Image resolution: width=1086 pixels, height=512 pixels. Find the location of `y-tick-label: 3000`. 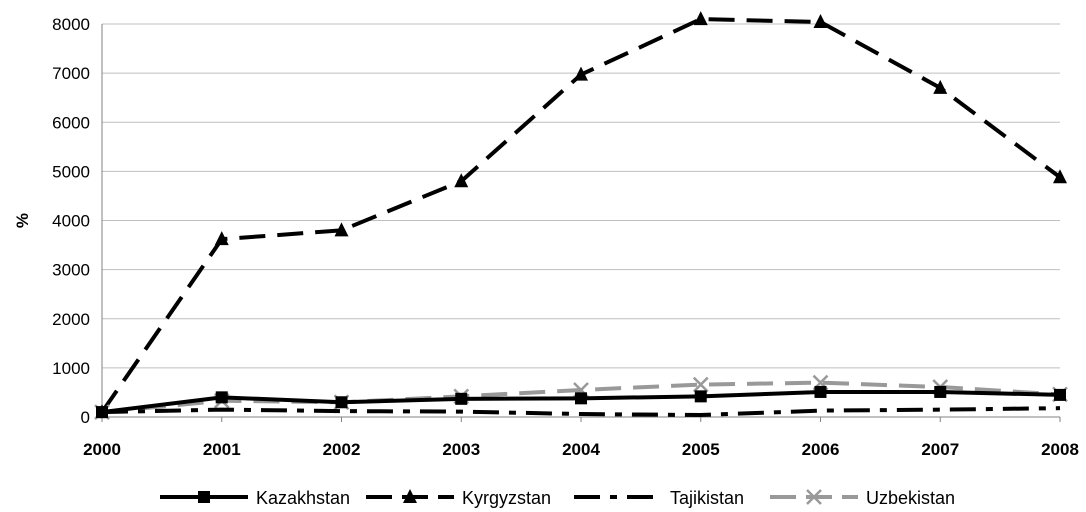

y-tick-label: 3000 is located at coordinates (71, 270).